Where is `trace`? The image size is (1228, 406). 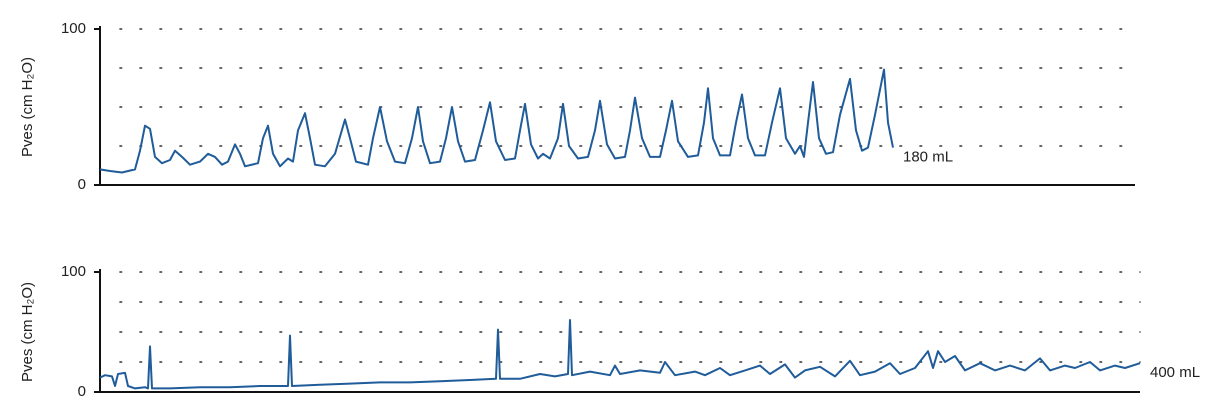 trace is located at coordinates (620, 354).